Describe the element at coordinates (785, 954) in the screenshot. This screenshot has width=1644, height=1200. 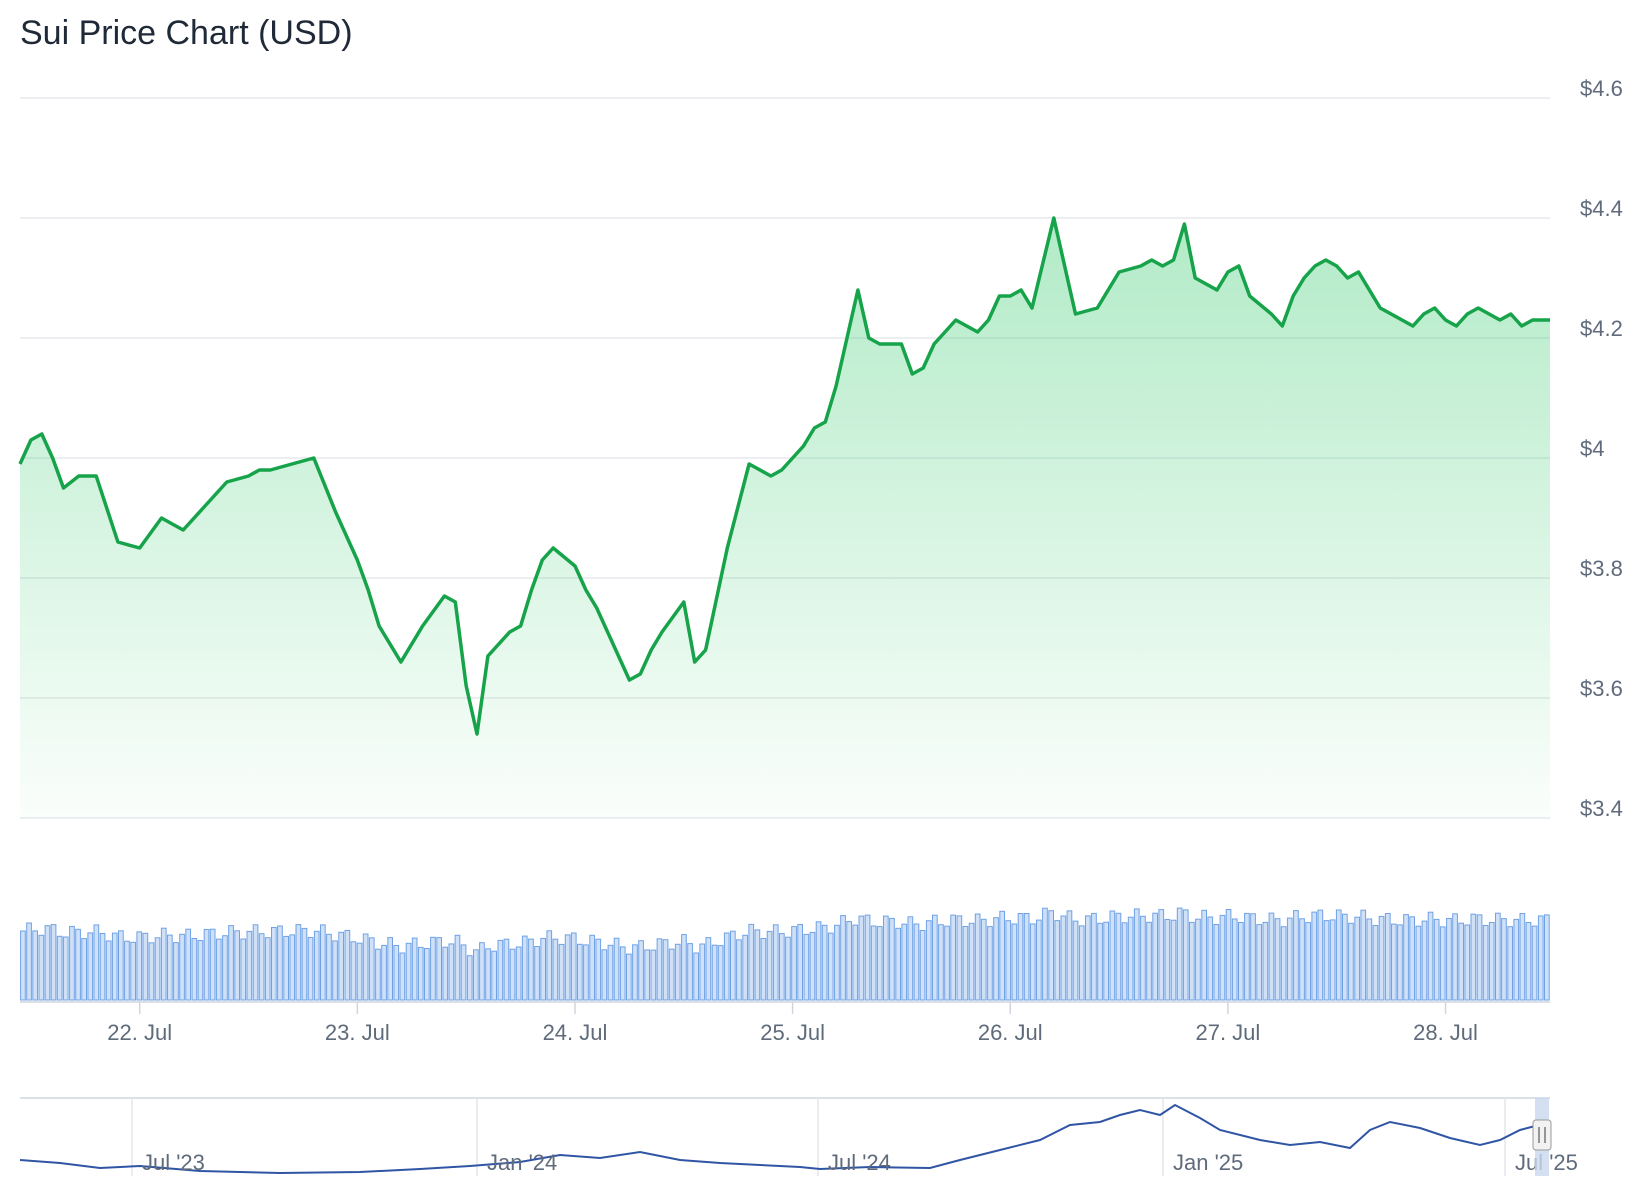
I see `volume-bars` at that location.